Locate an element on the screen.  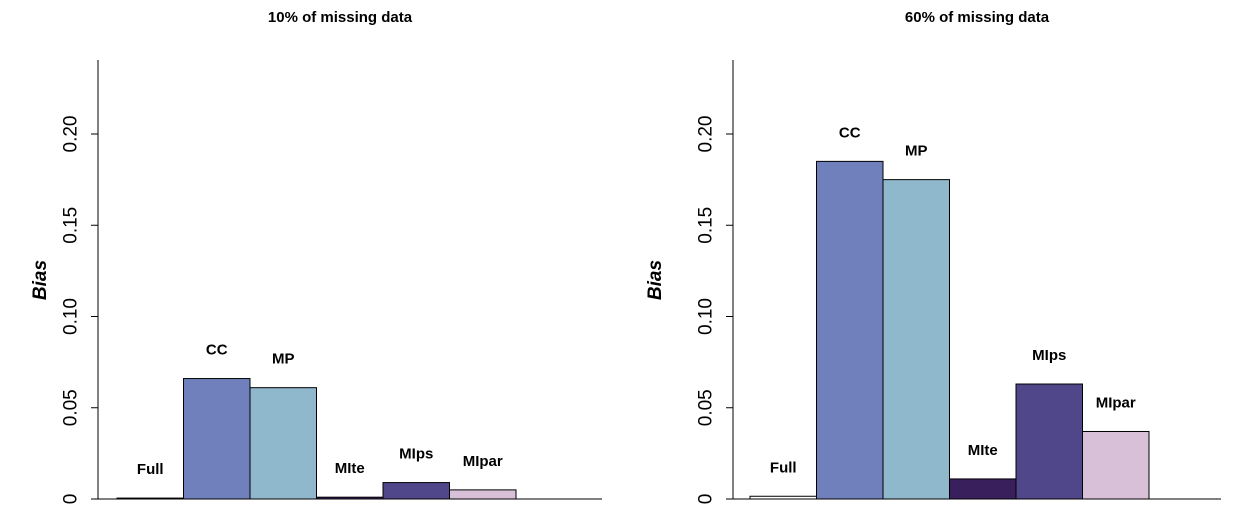
chart-title: 10% of missing data is located at coordinates (340, 17).